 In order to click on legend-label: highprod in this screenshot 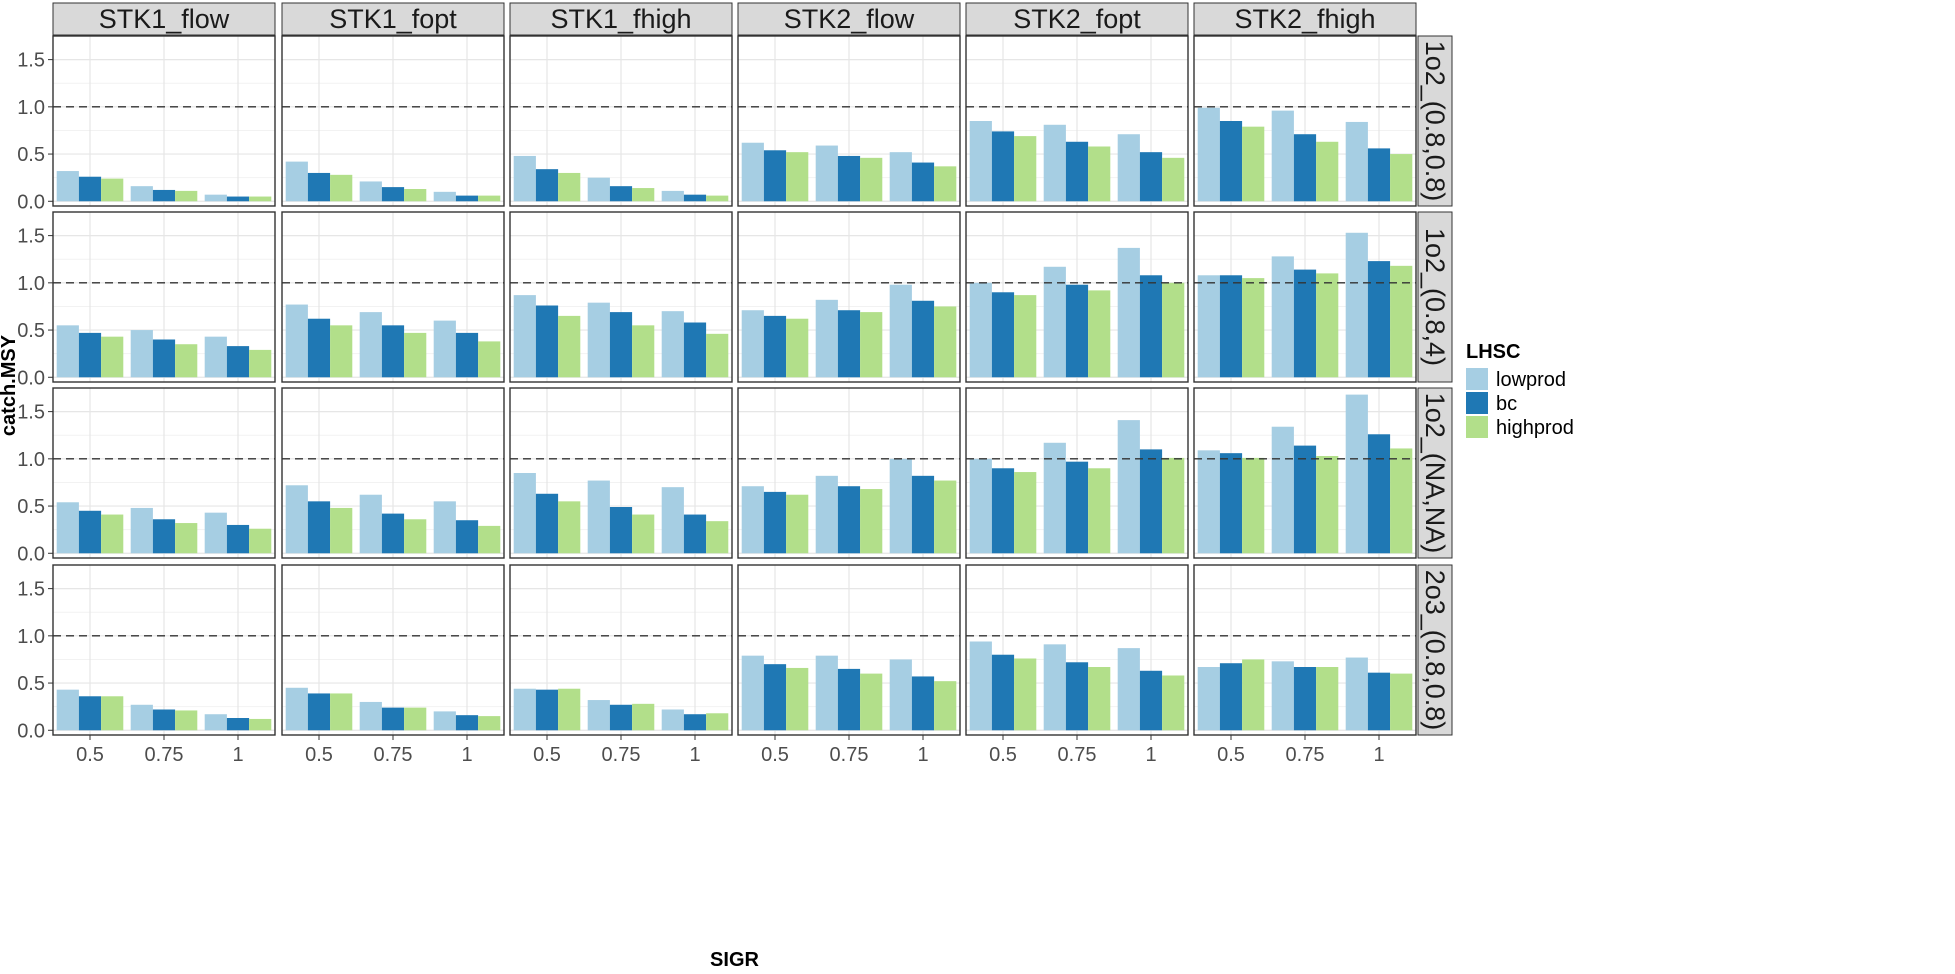, I will do `click(1535, 428)`.